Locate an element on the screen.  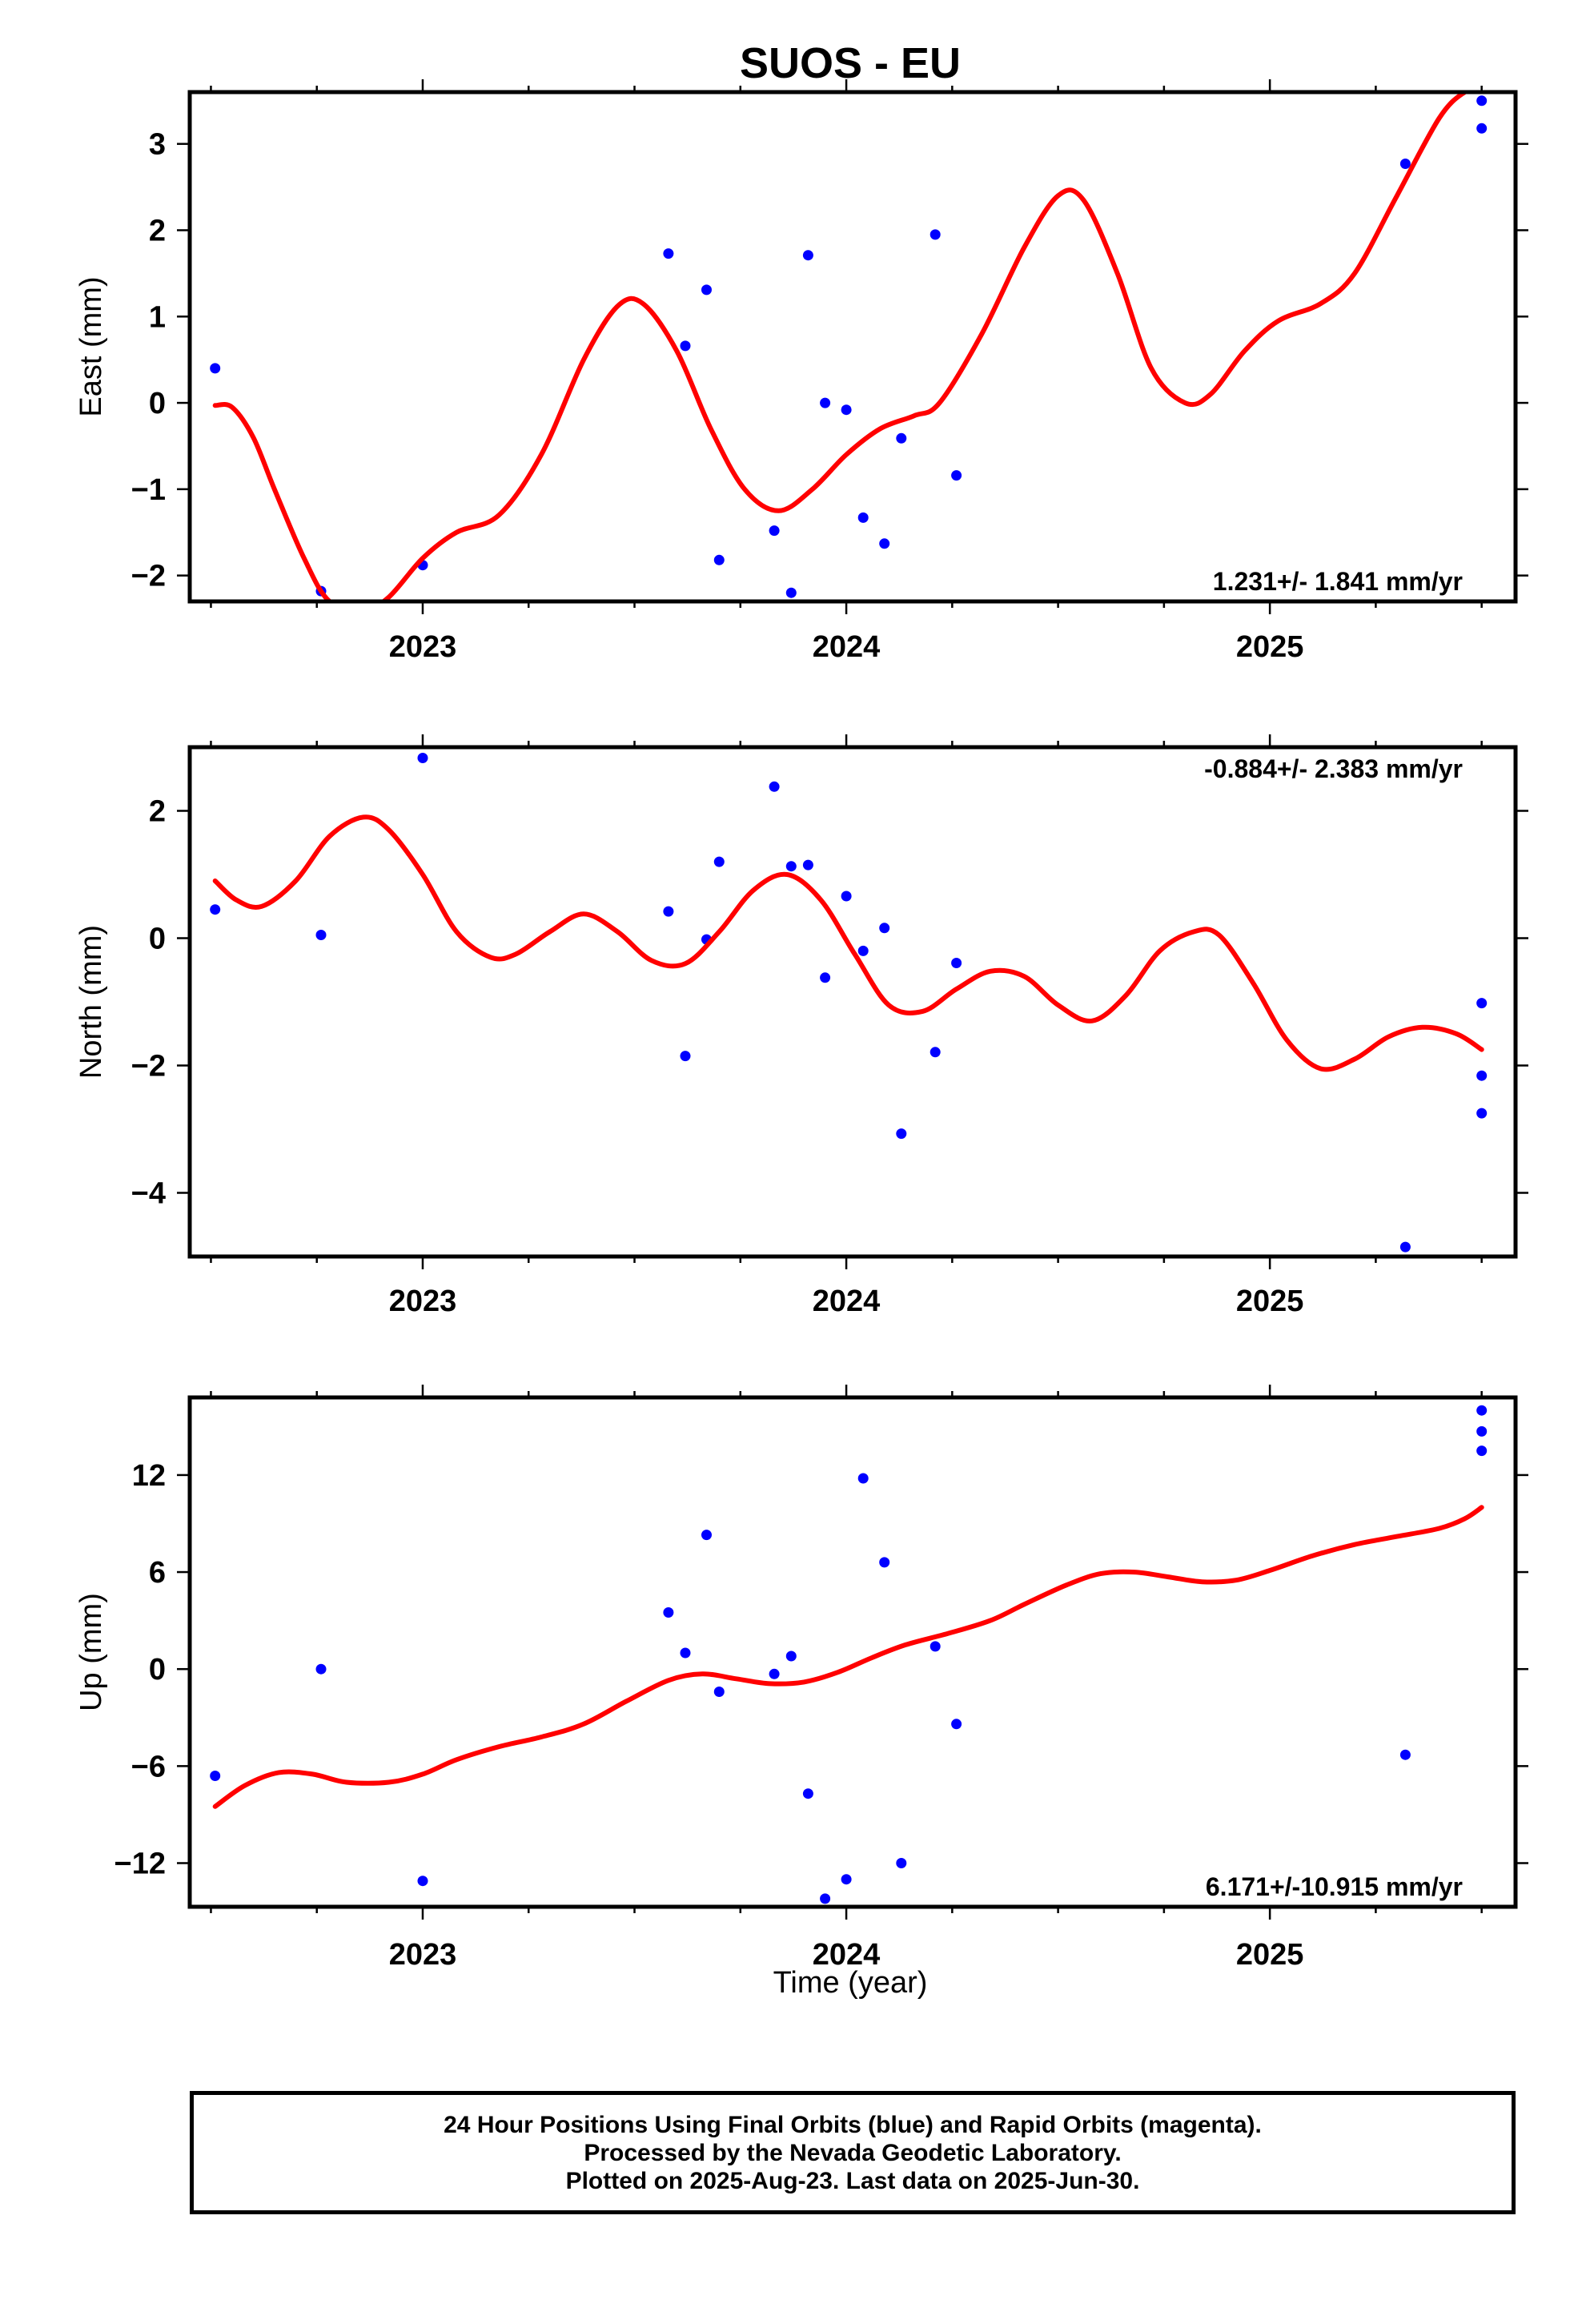
chart-title: SUOS - EU is located at coordinates (850, 63).